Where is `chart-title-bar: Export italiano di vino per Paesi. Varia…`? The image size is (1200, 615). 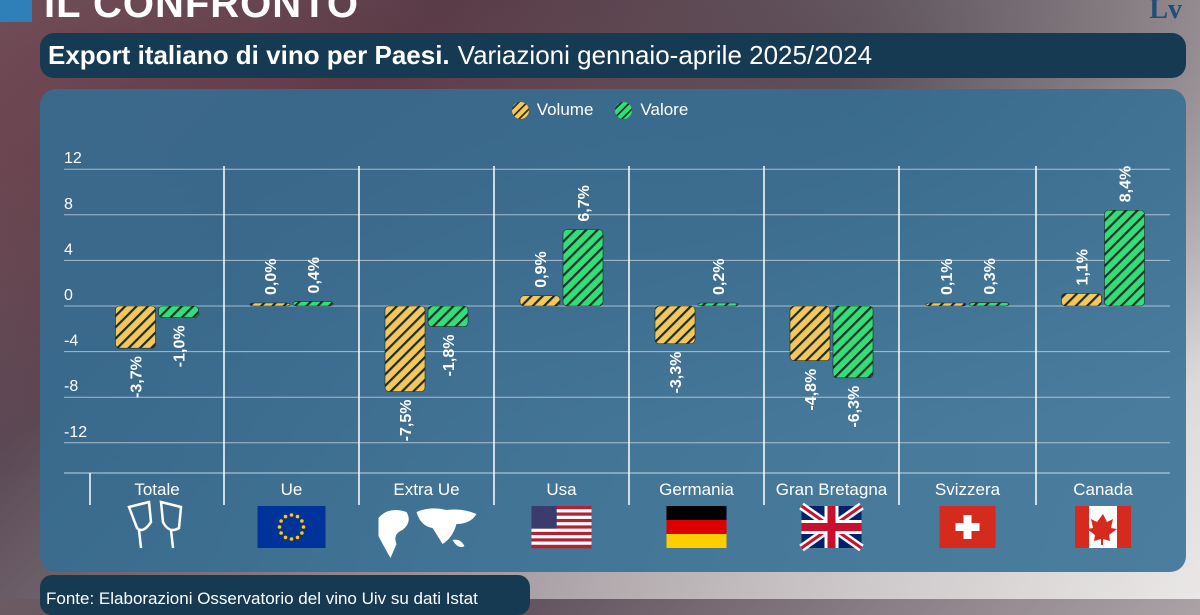
chart-title-bar: Export italiano di vino per Paesi. Varia… is located at coordinates (613, 55).